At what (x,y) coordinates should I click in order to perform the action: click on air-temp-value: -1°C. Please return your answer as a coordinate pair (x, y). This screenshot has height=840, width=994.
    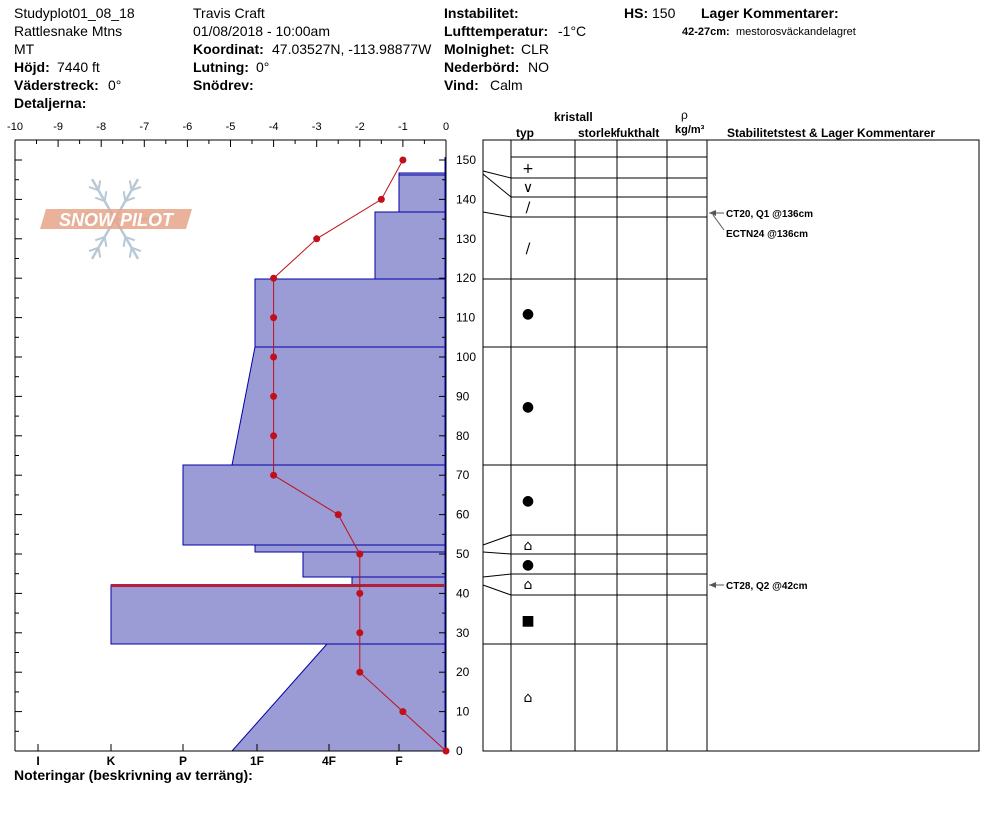
    Looking at the image, I should click on (572, 31).